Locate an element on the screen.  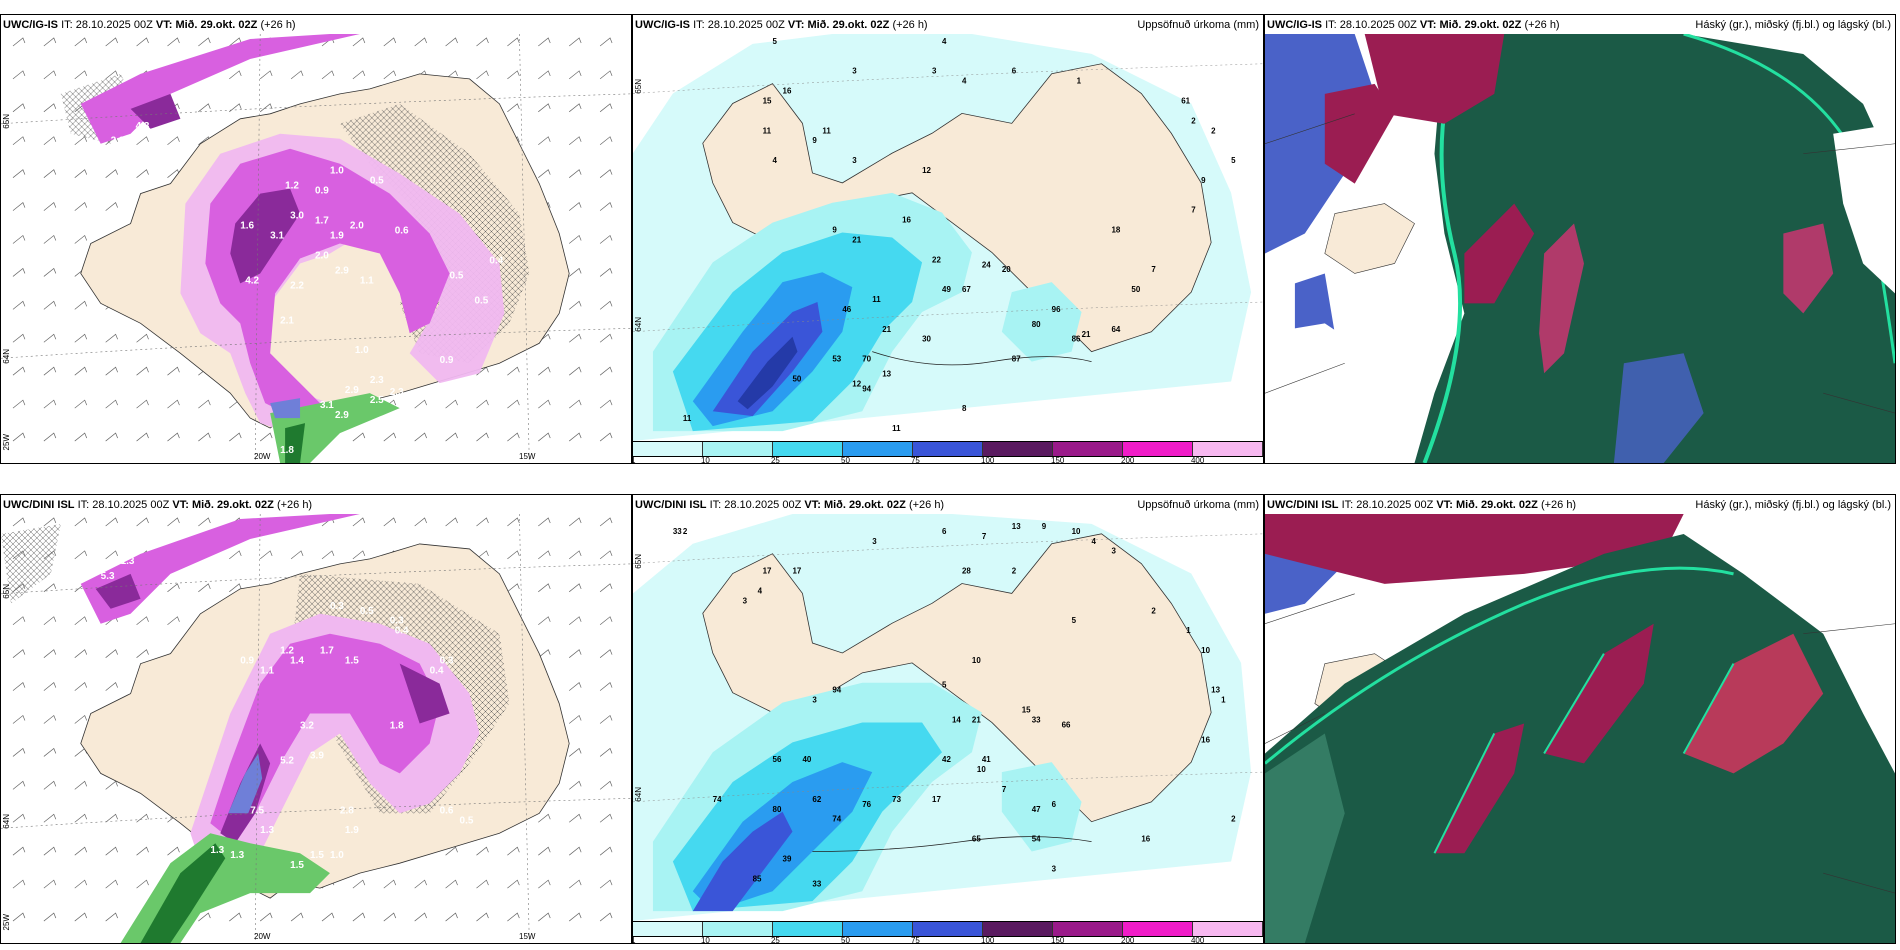
lon-label-right: 15W is located at coordinates (527, 456).